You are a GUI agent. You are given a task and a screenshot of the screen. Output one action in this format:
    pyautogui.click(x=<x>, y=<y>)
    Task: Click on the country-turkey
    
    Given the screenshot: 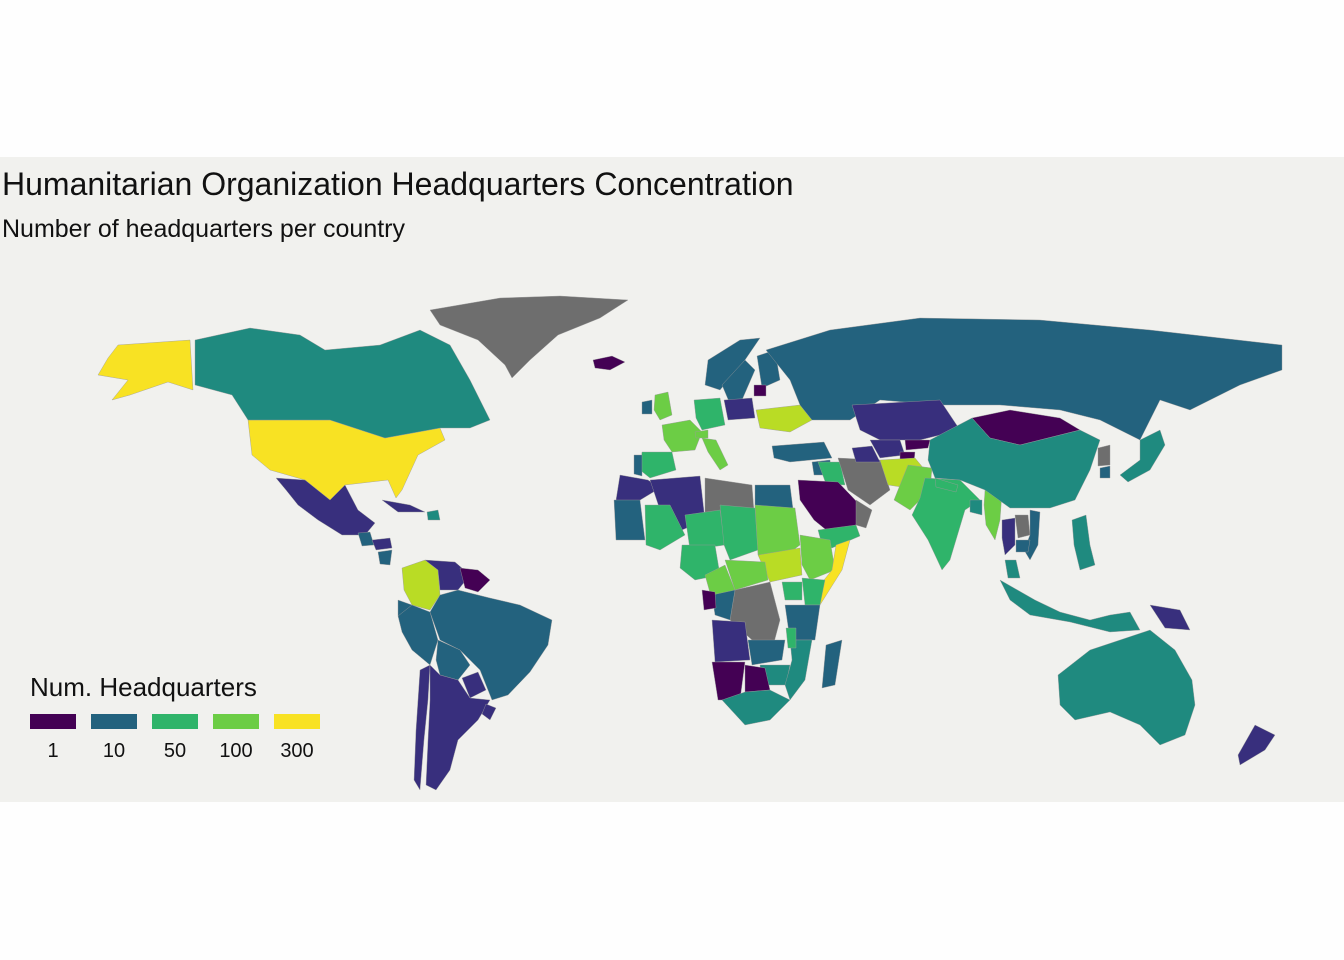 What is the action you would take?
    pyautogui.click(x=802, y=452)
    